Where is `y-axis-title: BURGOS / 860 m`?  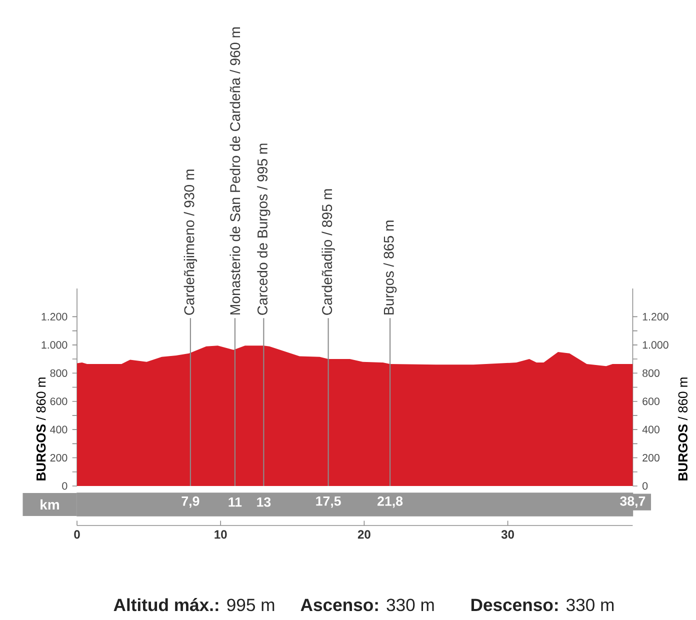 y-axis-title: BURGOS / 860 m is located at coordinates (41, 429).